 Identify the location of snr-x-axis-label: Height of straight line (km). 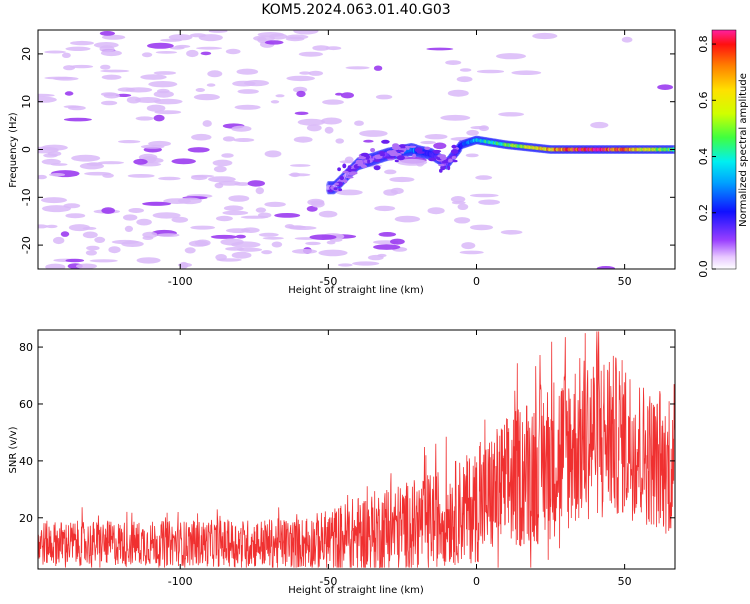
(356, 590).